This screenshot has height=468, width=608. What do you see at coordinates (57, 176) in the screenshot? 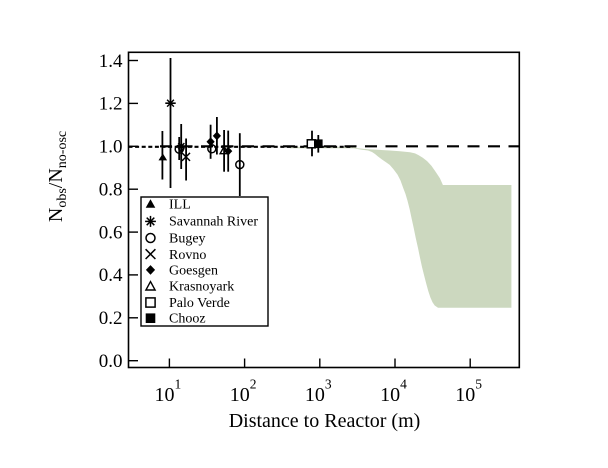
I see `svg-text: Nobs/Nno-osc` at bounding box center [57, 176].